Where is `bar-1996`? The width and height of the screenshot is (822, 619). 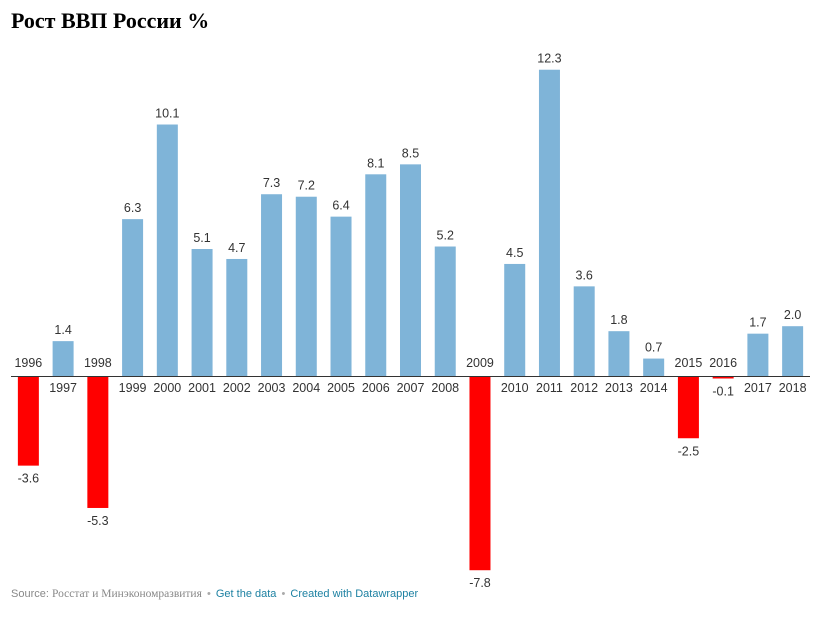
bar-1996 is located at coordinates (28, 421).